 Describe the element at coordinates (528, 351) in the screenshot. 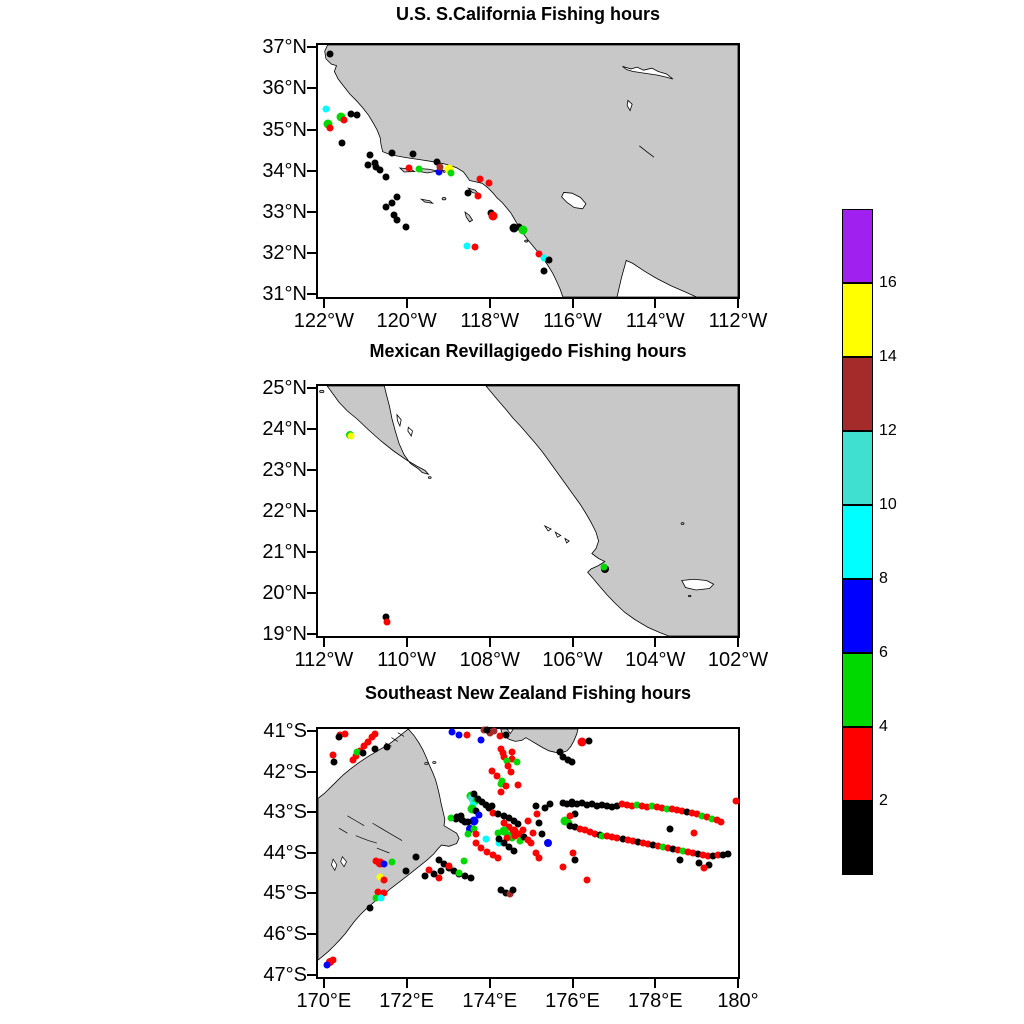

I see `panel-title-revillagigedo: Mexican Revillagigedo Fishing hours` at that location.